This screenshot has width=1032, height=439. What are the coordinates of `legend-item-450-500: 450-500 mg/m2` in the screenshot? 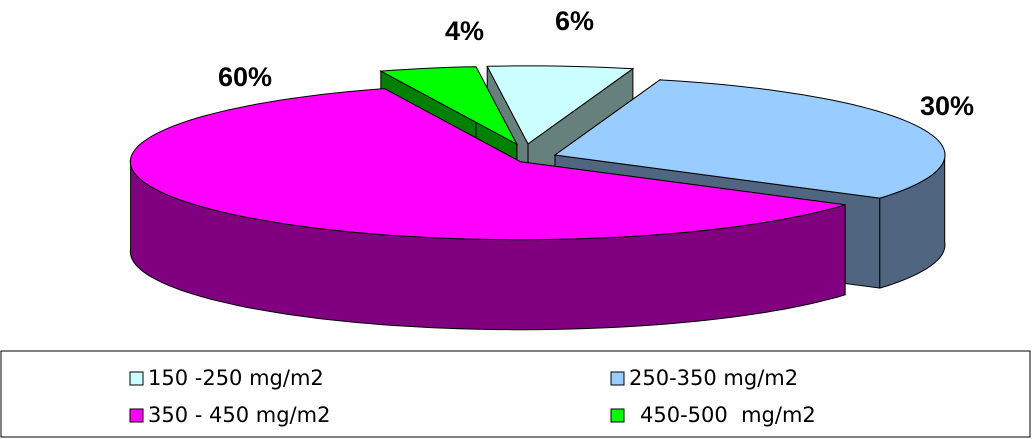 It's located at (713, 415).